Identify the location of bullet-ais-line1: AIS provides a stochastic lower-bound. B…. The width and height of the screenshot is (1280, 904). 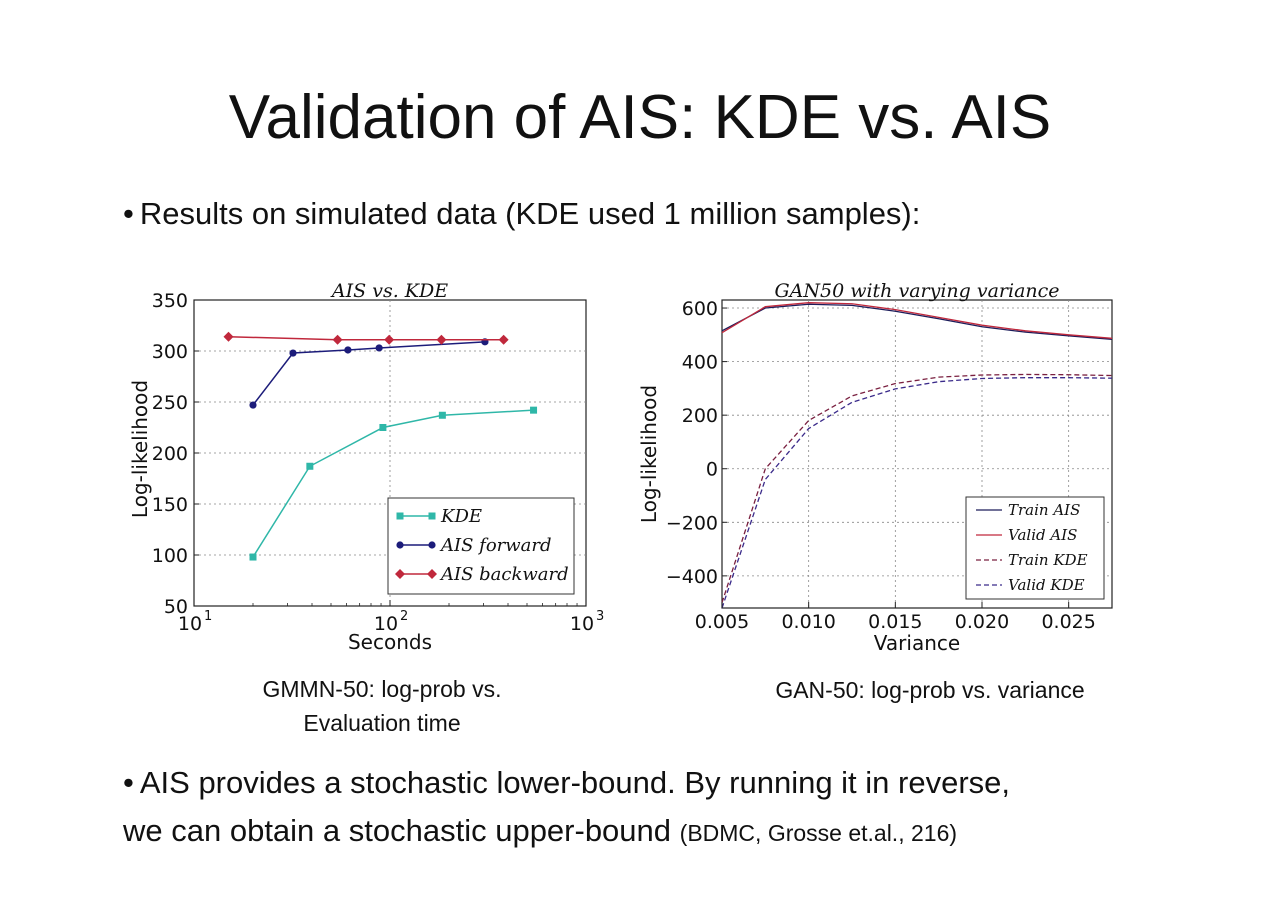
(575, 782).